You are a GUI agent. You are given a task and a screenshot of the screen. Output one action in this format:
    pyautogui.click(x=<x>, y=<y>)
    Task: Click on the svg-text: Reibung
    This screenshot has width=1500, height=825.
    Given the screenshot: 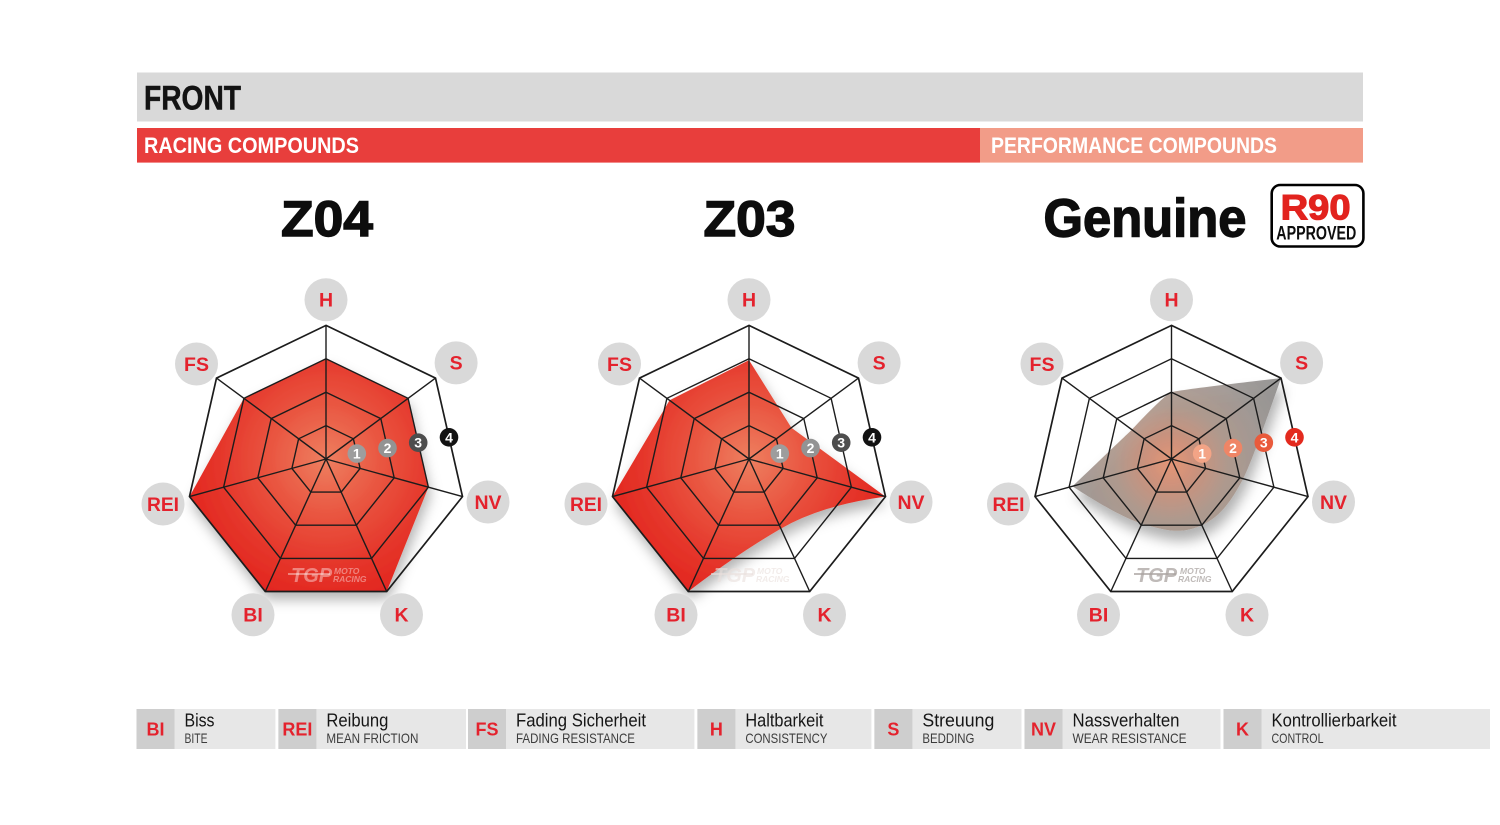 What is the action you would take?
    pyautogui.click(x=357, y=720)
    